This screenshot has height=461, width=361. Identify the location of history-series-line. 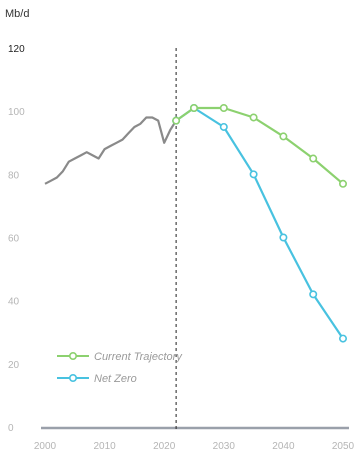
(111, 150).